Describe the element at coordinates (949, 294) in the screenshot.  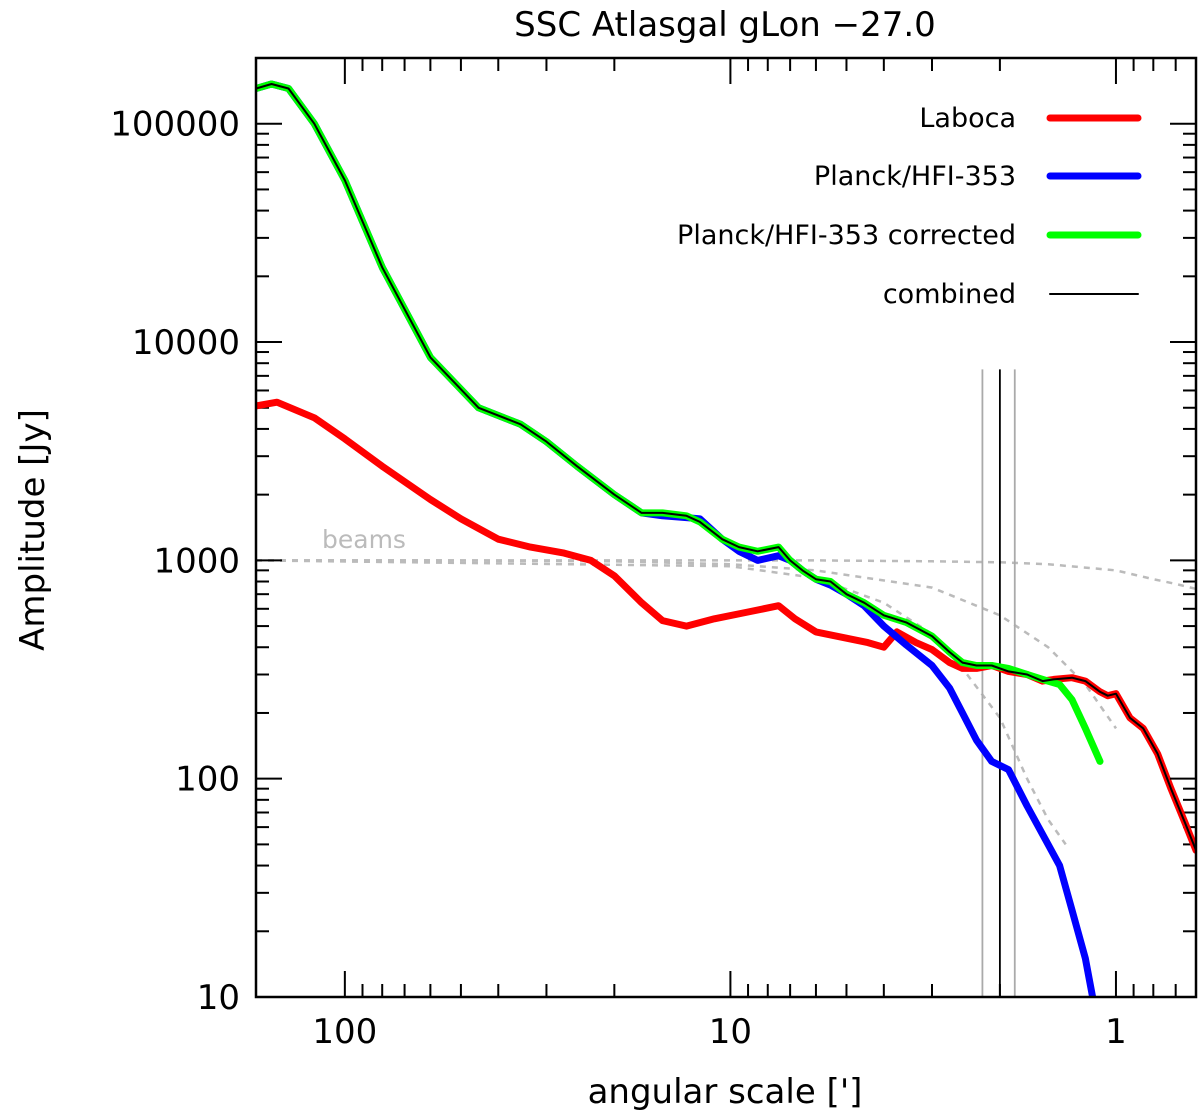
I see `legend-label: combined` at that location.